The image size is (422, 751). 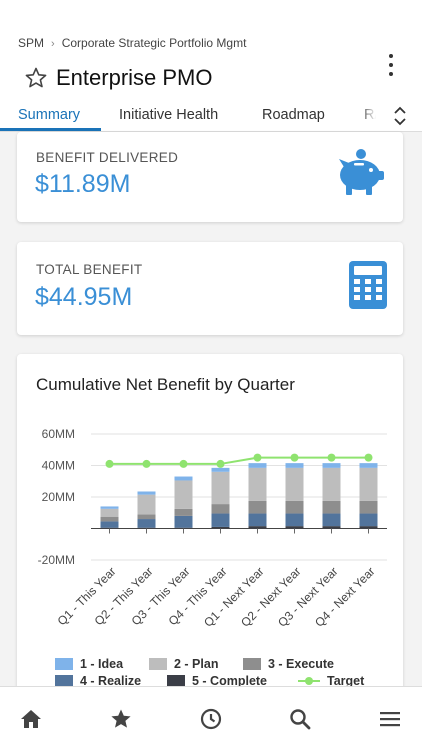 I want to click on kpi-value: $11.89M, so click(x=83, y=184).